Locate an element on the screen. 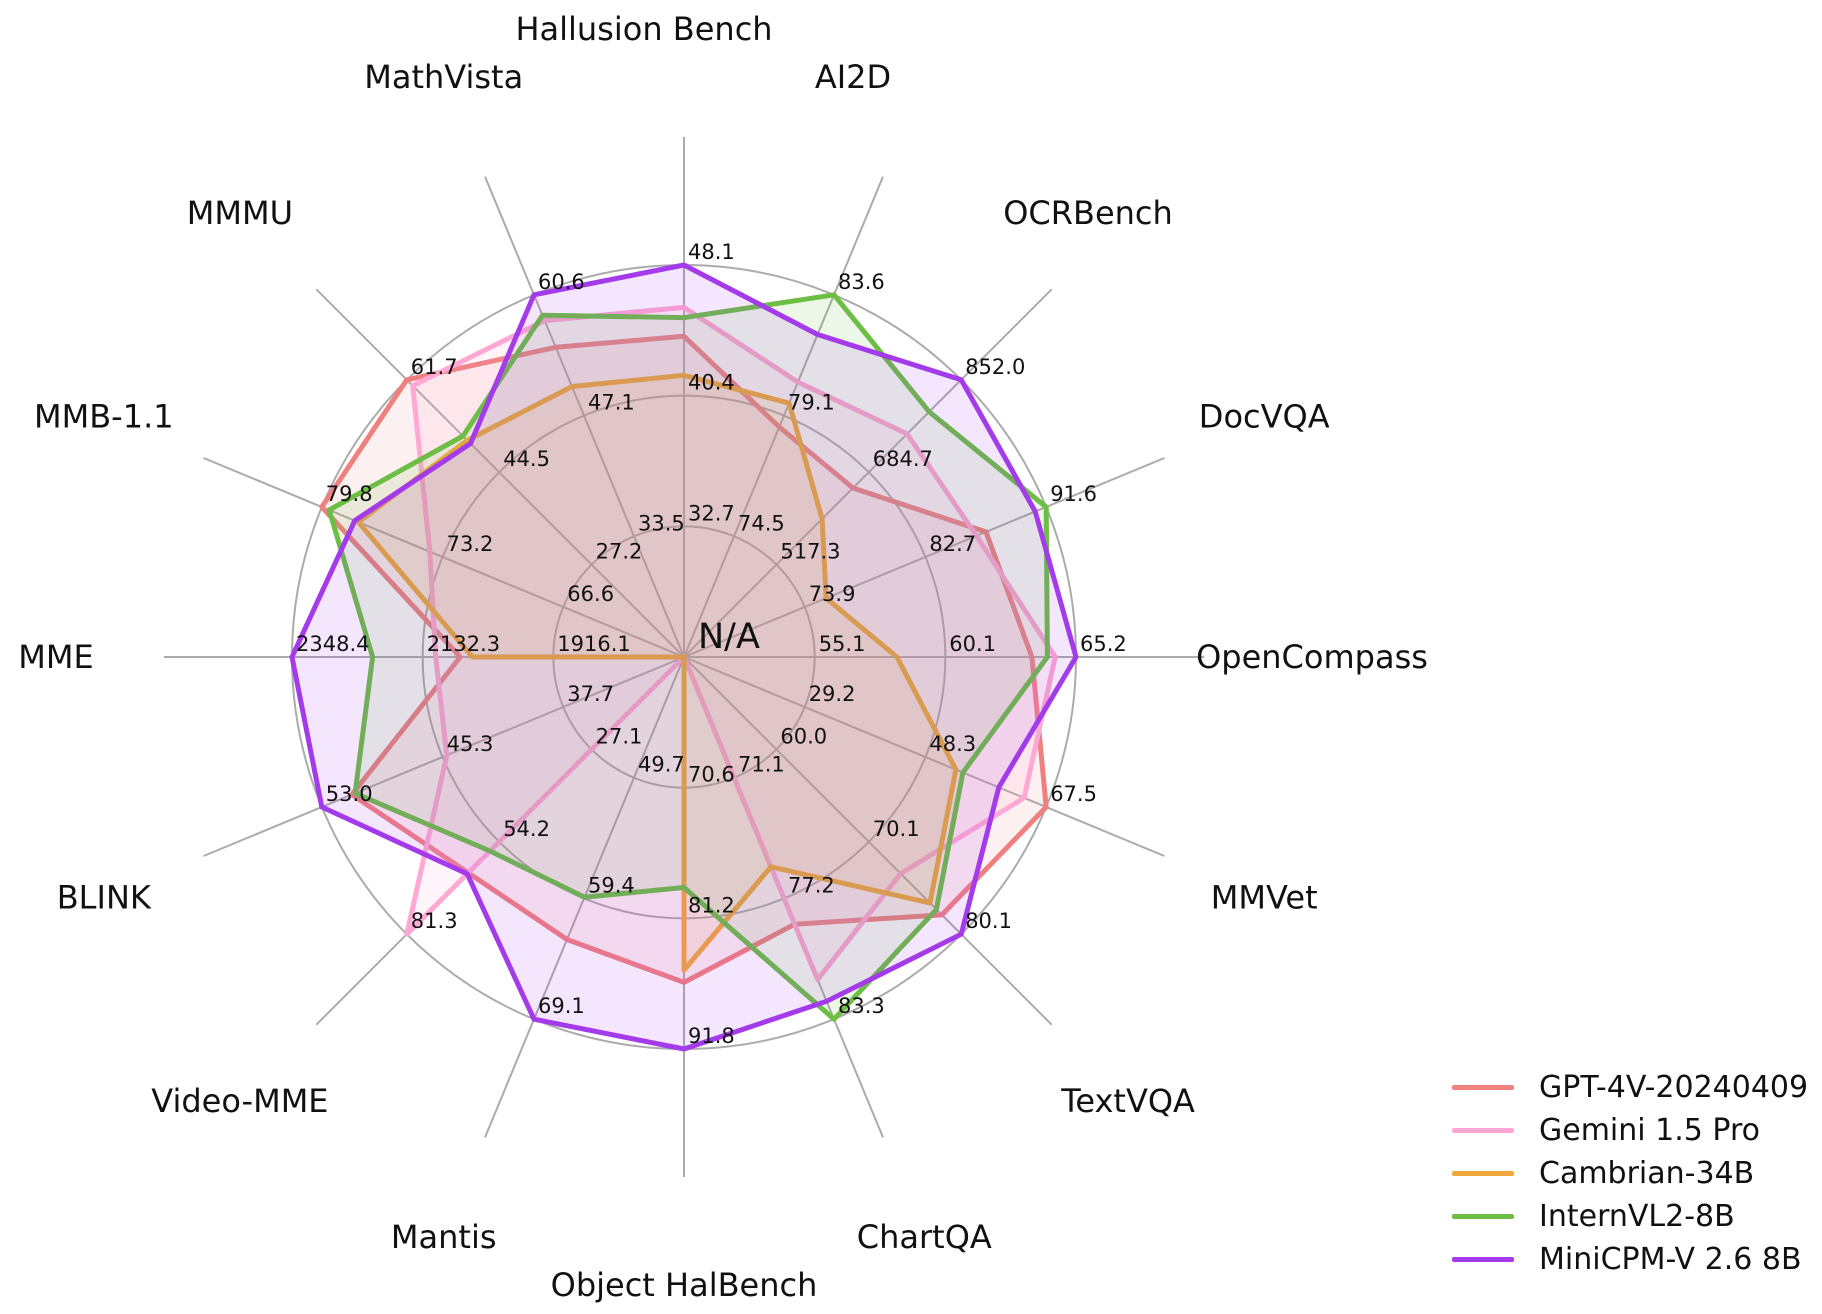 This screenshot has width=1822, height=1314. axis-title-mmb-1-1: MMB-1.1 is located at coordinates (104, 417).